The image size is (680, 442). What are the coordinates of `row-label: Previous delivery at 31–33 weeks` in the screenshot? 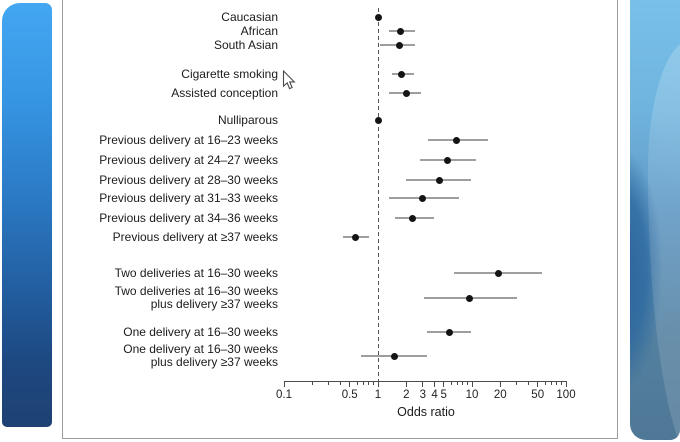 It's located at (188, 198).